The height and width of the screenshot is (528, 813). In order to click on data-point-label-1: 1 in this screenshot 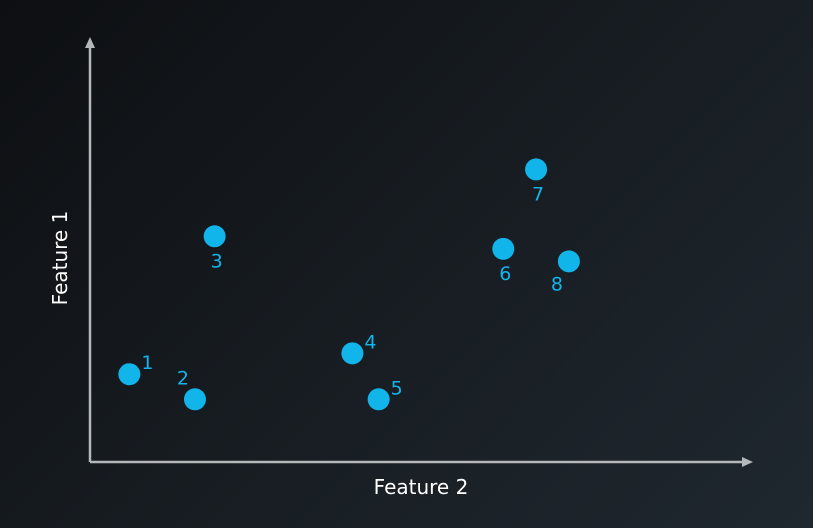, I will do `click(147, 363)`.